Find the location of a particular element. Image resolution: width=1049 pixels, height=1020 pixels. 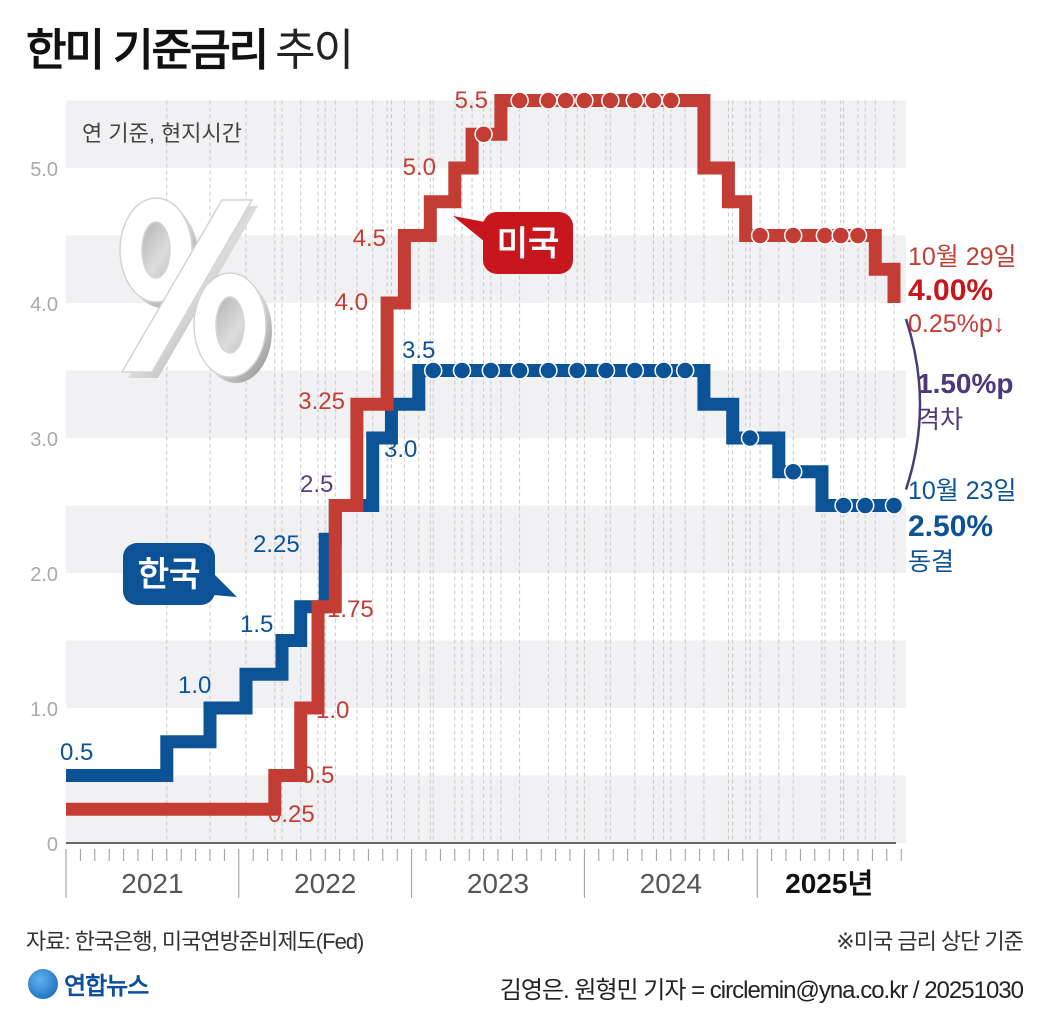

logo: 연합뉴스 is located at coordinates (88, 983).